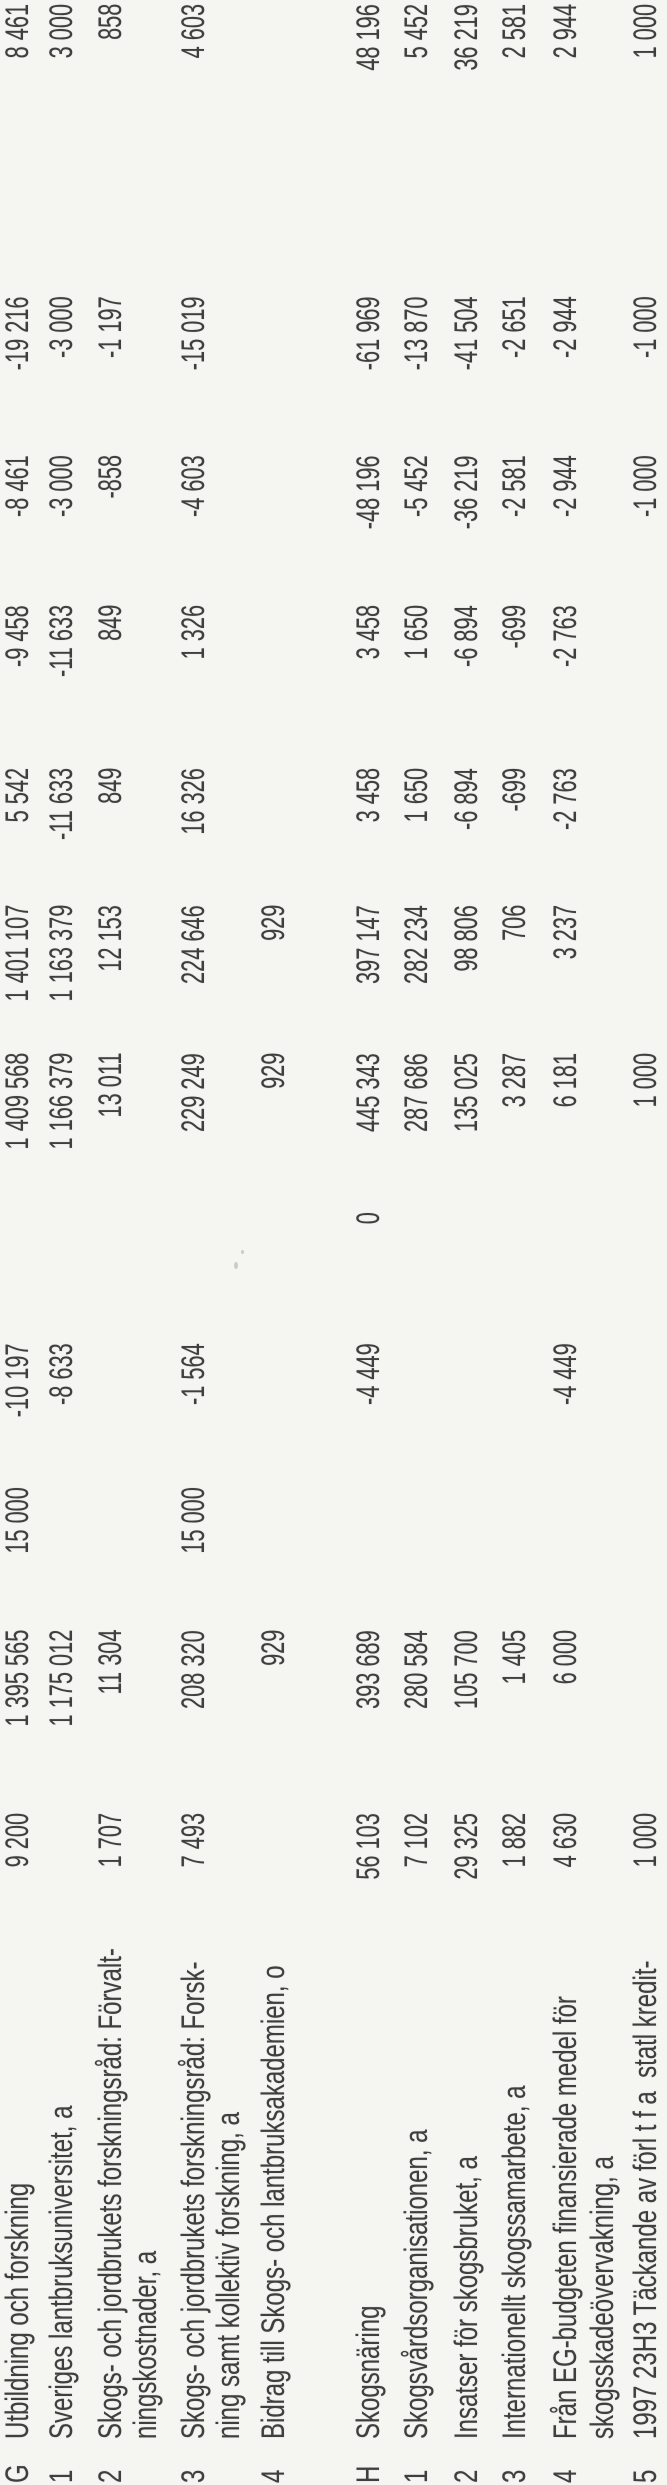 This screenshot has height=2485, width=667. Describe the element at coordinates (466, 1669) in the screenshot. I see `table-cell: 105 700` at that location.